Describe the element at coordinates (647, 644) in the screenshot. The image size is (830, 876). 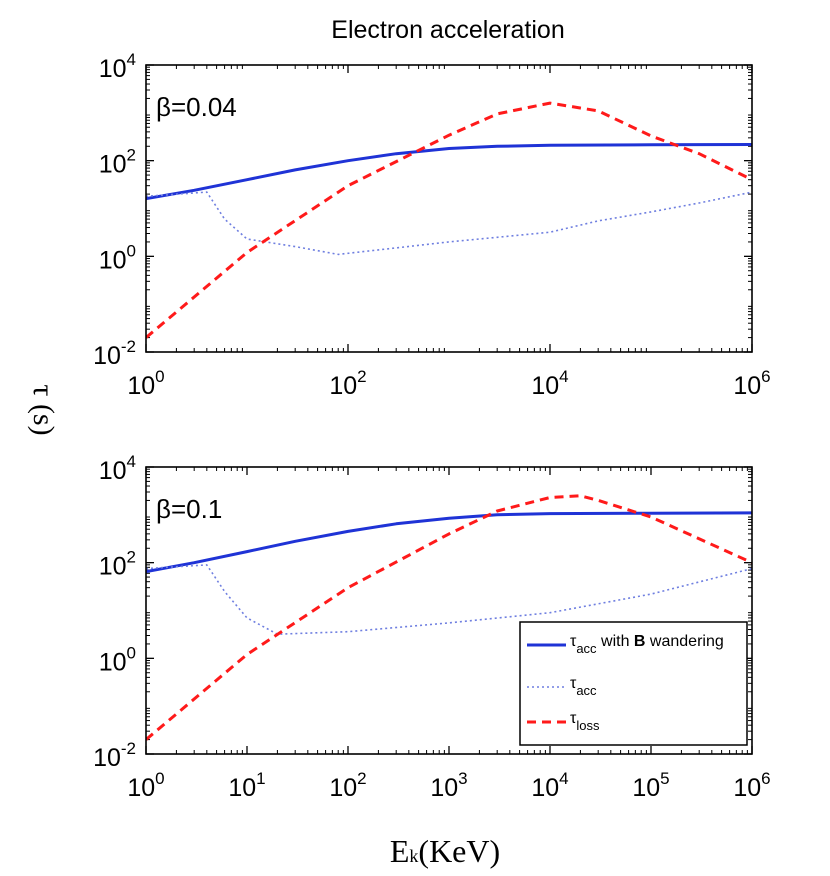
I see `legend-label: τacc with B wandering` at that location.